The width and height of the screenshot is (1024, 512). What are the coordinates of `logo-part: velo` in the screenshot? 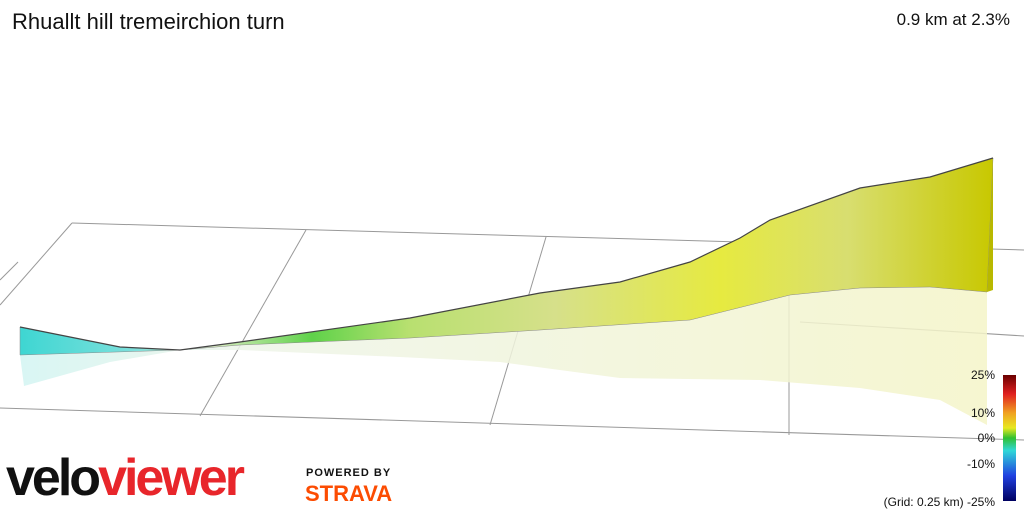 It's located at (53, 478).